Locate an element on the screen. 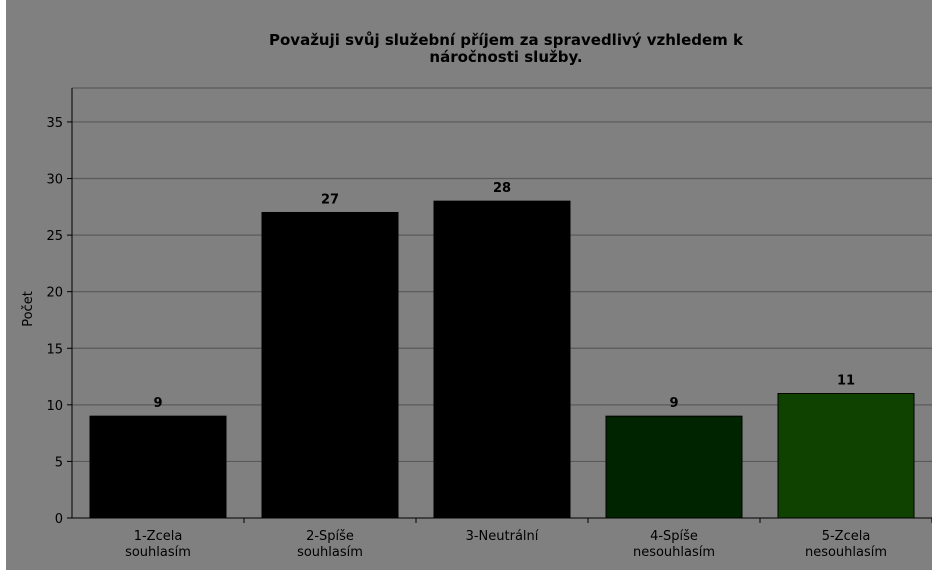  x-tick-label: 1-Zcela is located at coordinates (158, 536).